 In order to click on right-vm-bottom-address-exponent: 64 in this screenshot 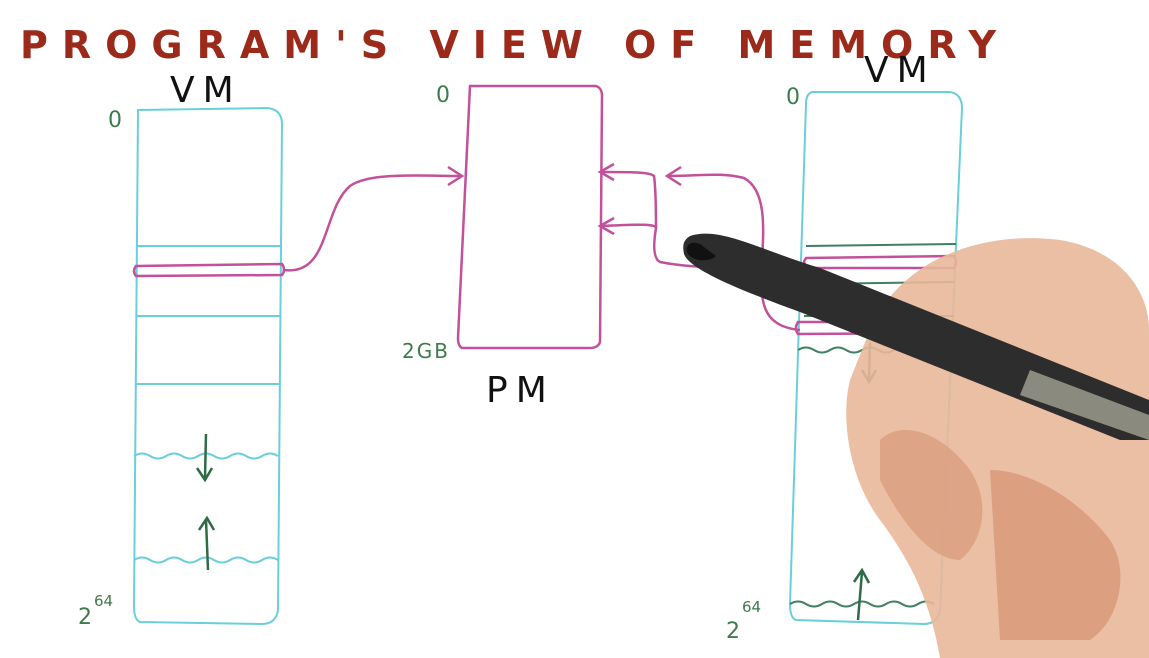, I will do `click(751, 607)`.